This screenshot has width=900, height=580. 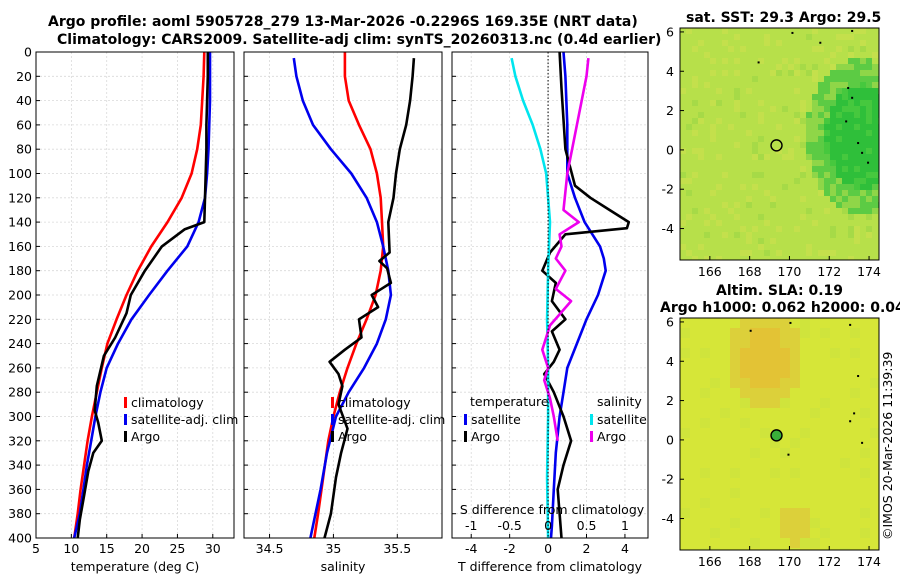 I want to click on sla-map-subtitle: Argo h1000: 0.062 h2000: 0.043, so click(x=780, y=308).